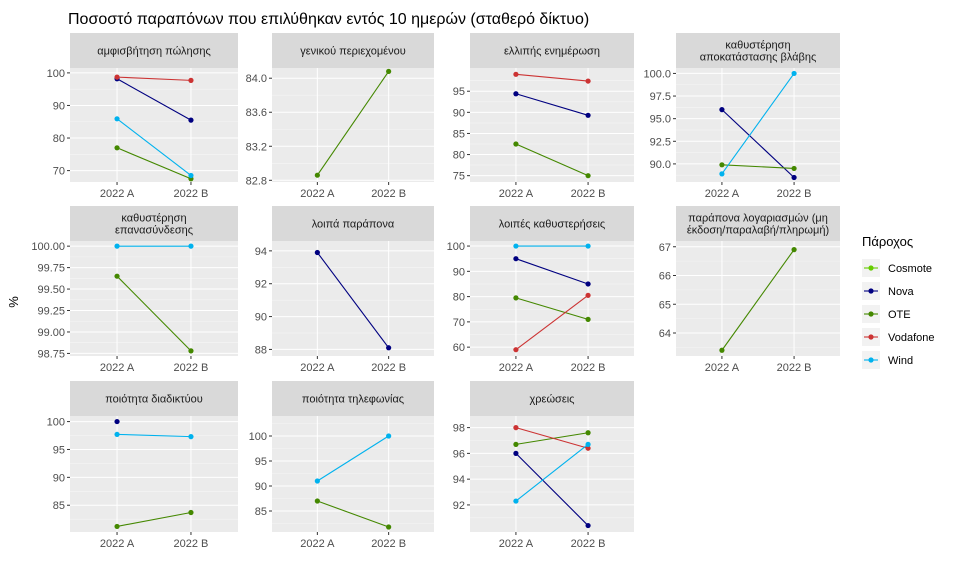 The image size is (960, 576). Describe the element at coordinates (51, 290) in the screenshot. I see `y-tick-label: 99.50` at that location.